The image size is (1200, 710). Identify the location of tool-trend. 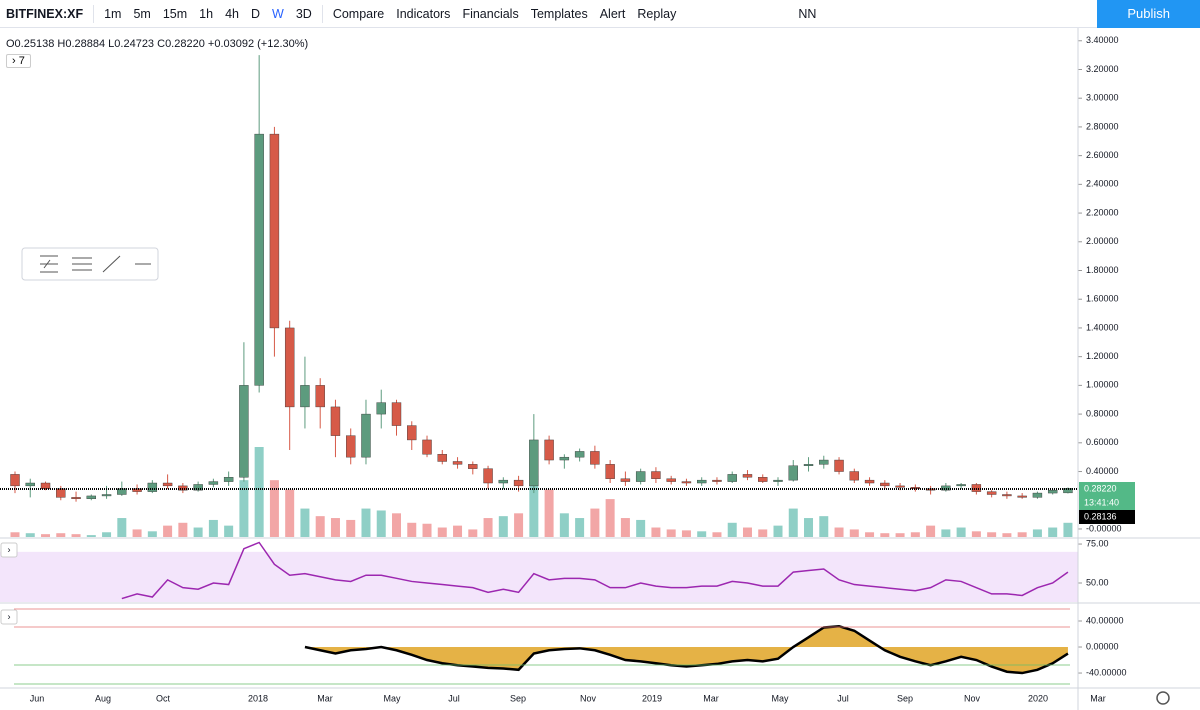
(111, 264).